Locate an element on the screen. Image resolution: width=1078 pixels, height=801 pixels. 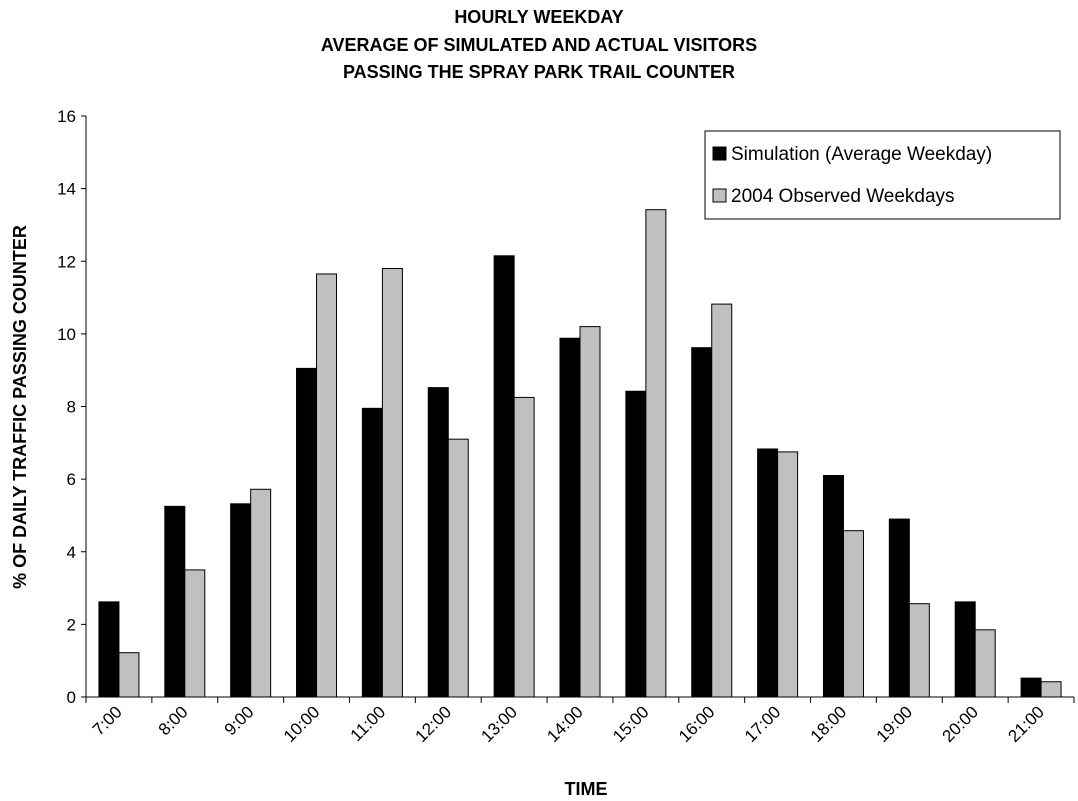
y-tick-label-8: 8 is located at coordinates (71, 407).